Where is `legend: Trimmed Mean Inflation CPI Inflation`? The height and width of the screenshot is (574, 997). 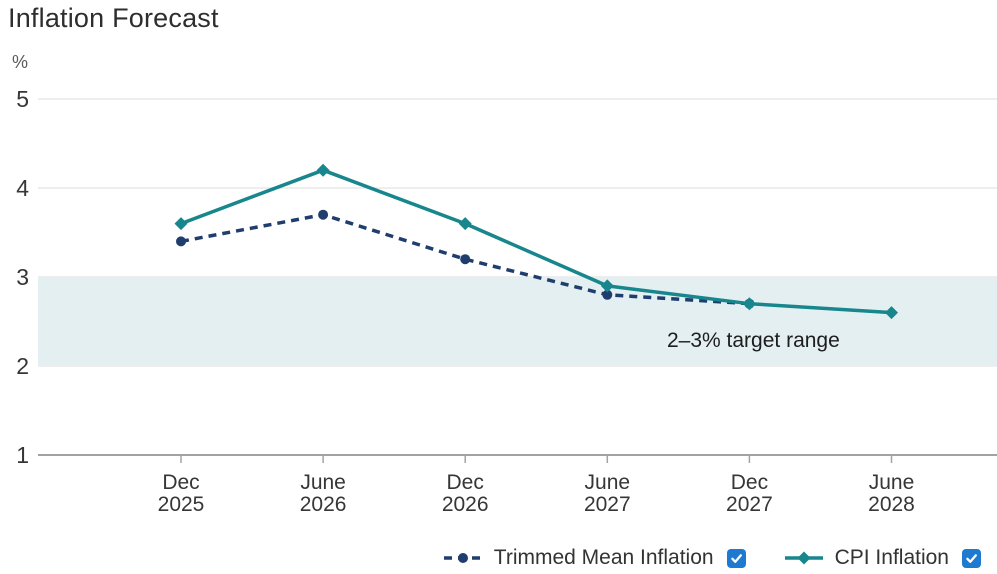 legend: Trimmed Mean Inflation CPI Inflation is located at coordinates (712, 558).